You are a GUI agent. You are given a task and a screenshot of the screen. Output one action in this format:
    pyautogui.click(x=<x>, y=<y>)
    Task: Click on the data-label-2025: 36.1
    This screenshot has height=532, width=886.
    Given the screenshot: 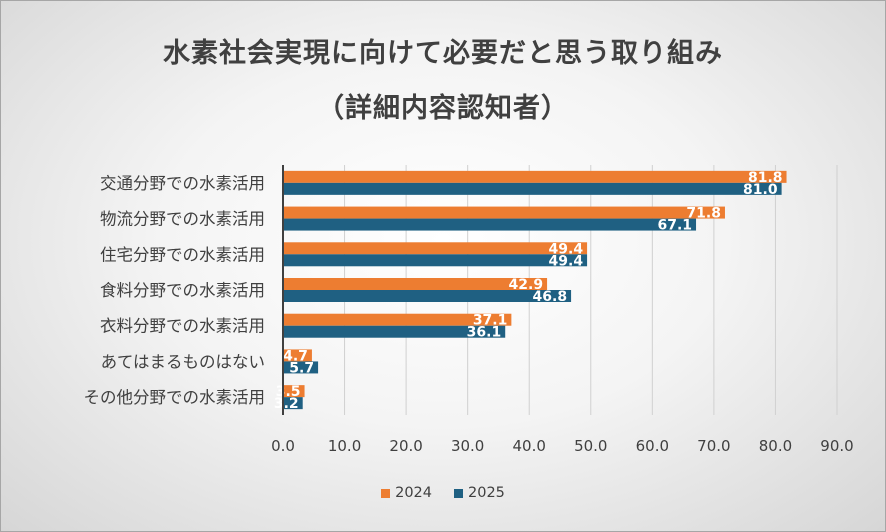 What is the action you would take?
    pyautogui.click(x=484, y=333)
    